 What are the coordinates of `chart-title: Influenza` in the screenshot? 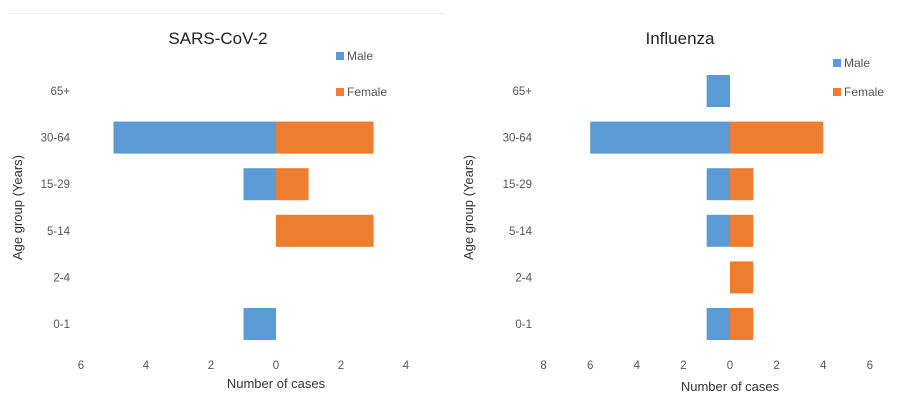 It's located at (681, 38).